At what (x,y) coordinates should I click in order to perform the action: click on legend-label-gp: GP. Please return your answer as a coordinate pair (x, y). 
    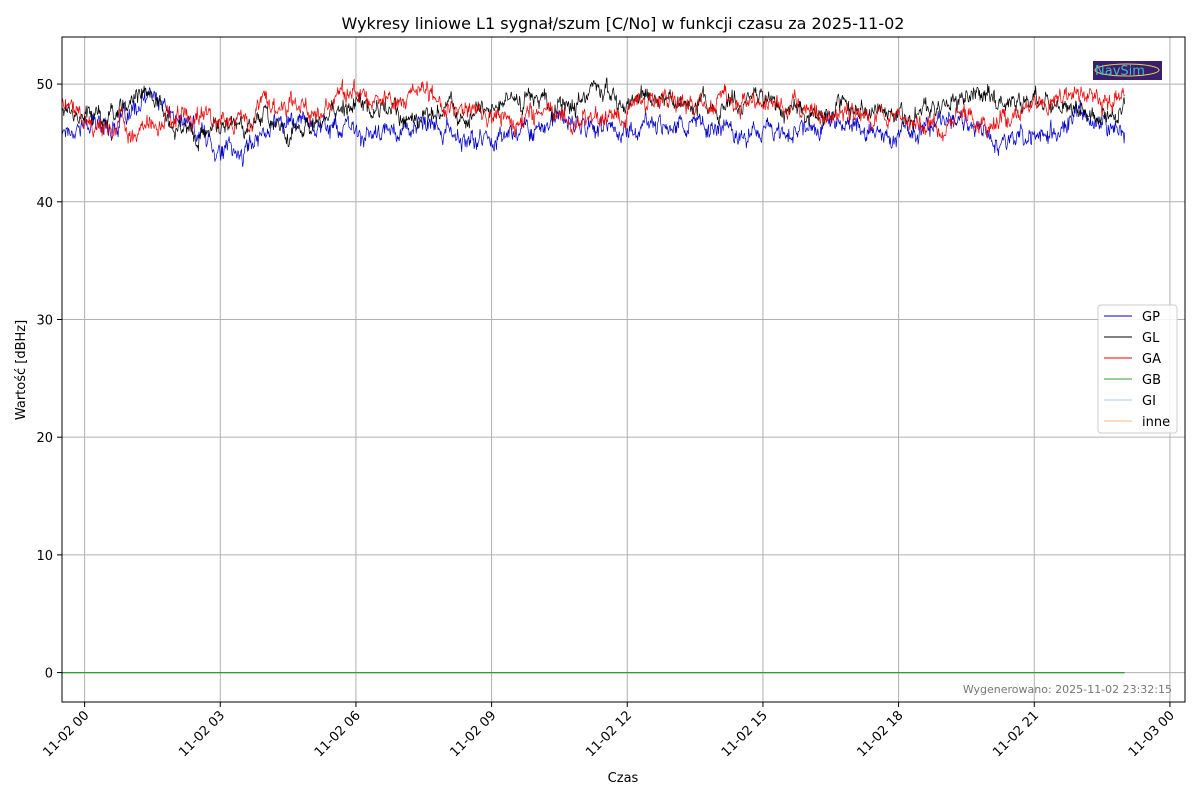
    Looking at the image, I should click on (1151, 317).